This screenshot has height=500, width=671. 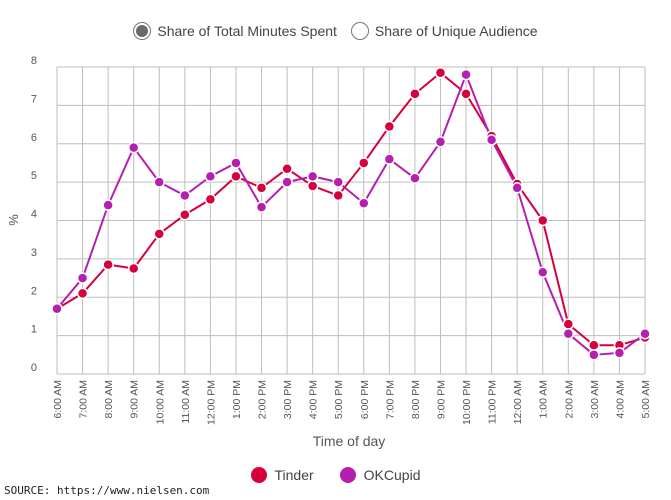 What do you see at coordinates (34, 253) in the screenshot?
I see `y-tick-label: 3` at bounding box center [34, 253].